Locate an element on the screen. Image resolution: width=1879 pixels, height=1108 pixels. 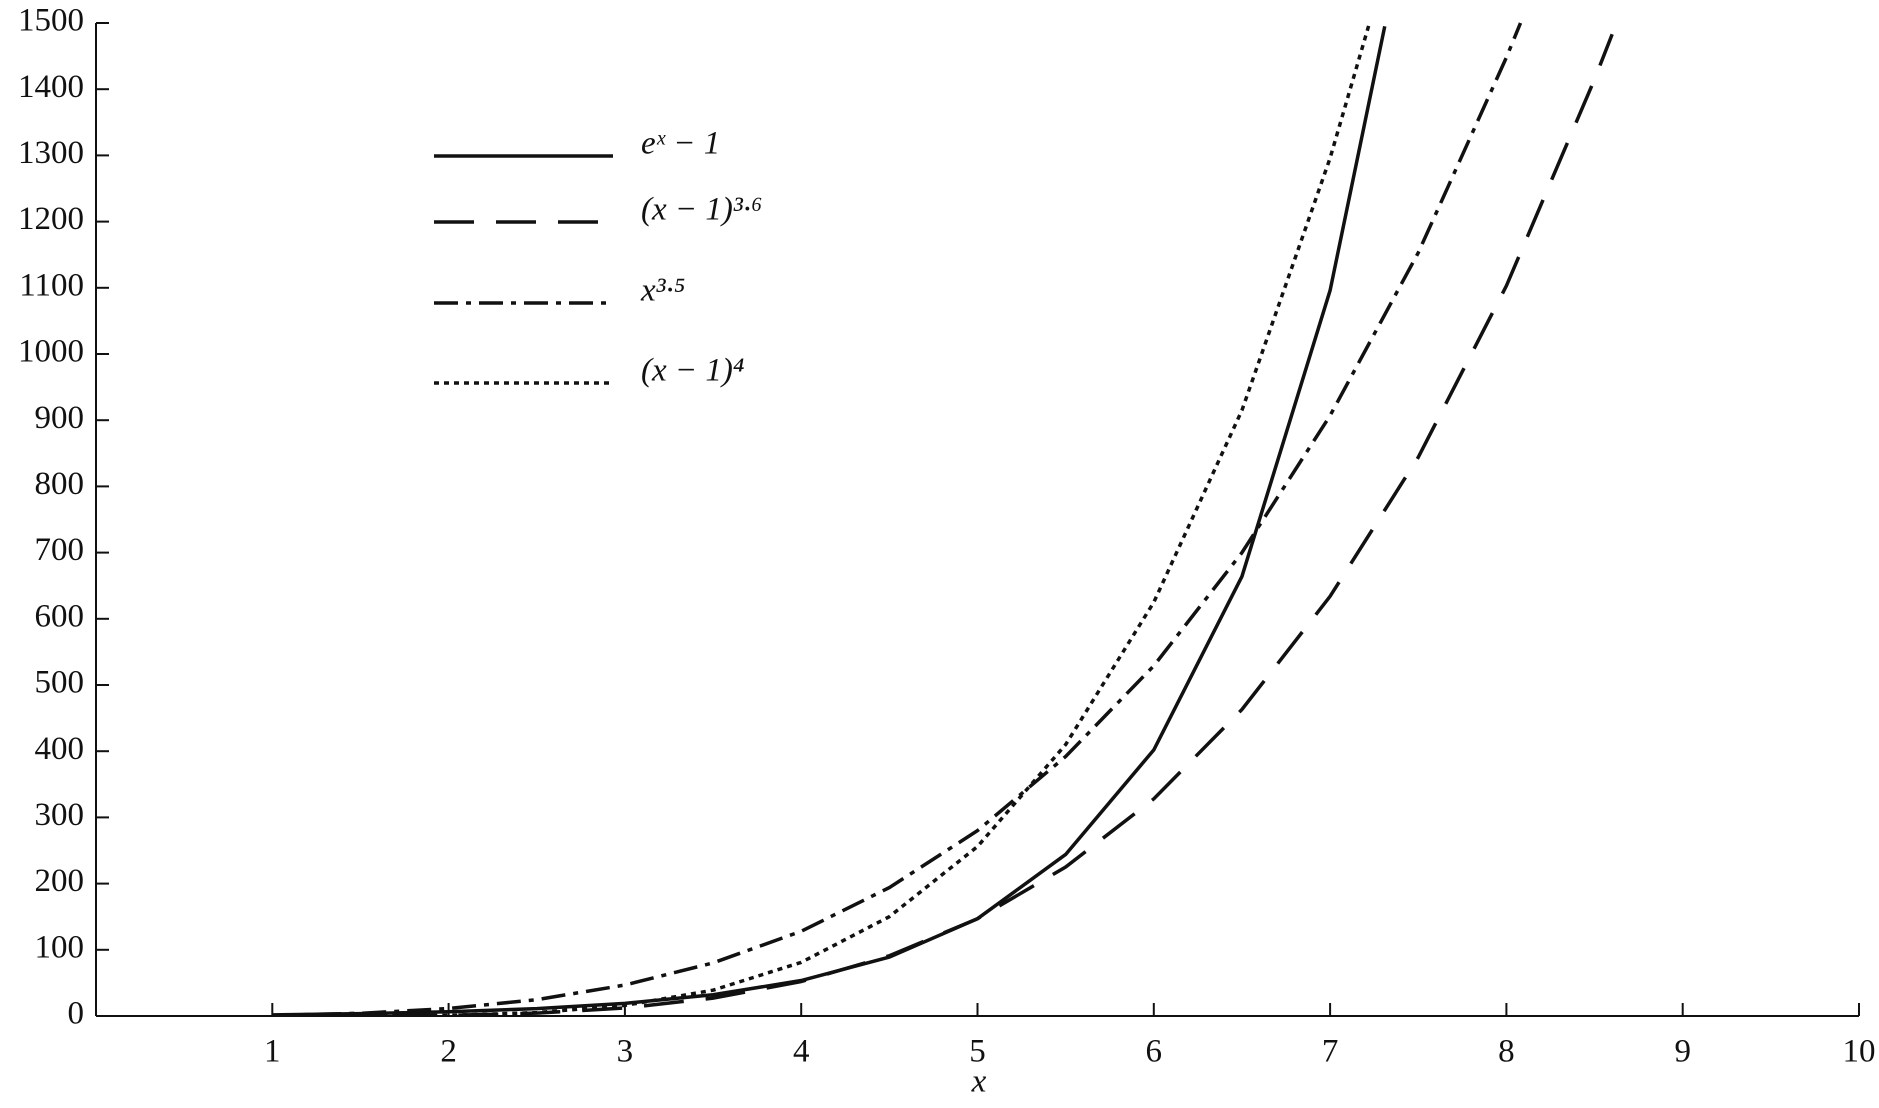
legend-label: x³·⁵ is located at coordinates (662, 291).